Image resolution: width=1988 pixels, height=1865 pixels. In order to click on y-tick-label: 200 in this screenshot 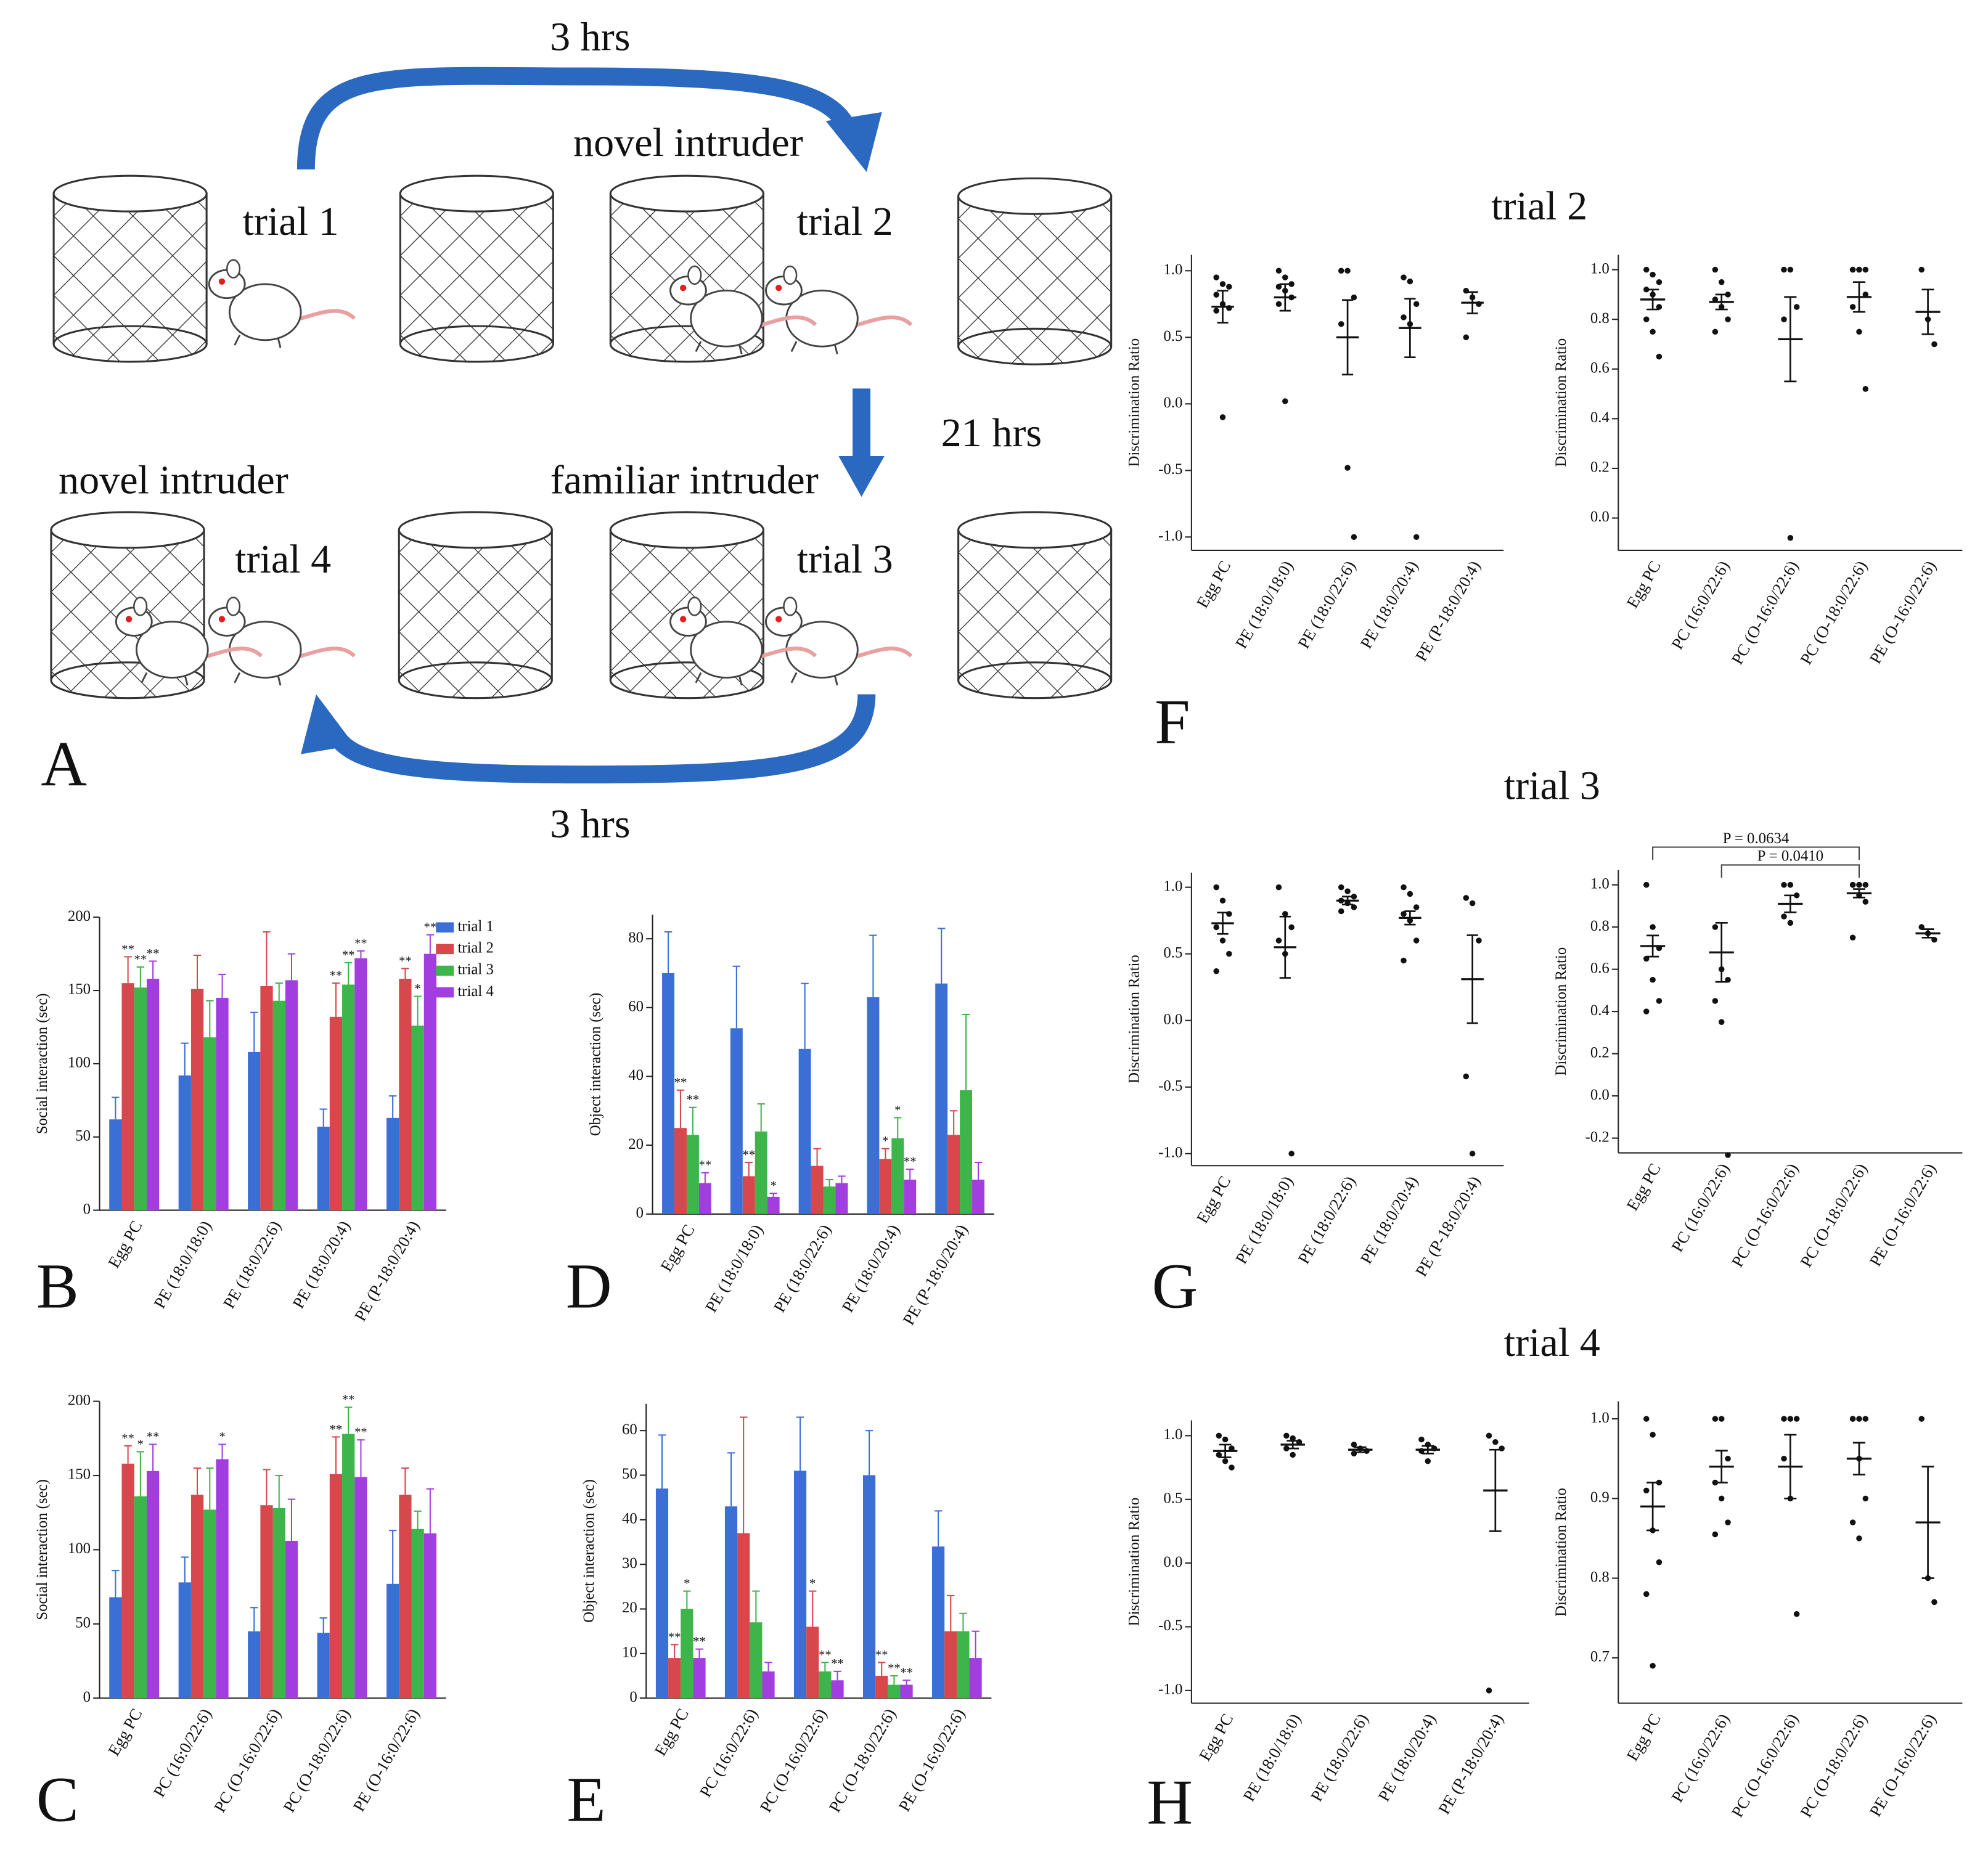, I will do `click(80, 1400)`.